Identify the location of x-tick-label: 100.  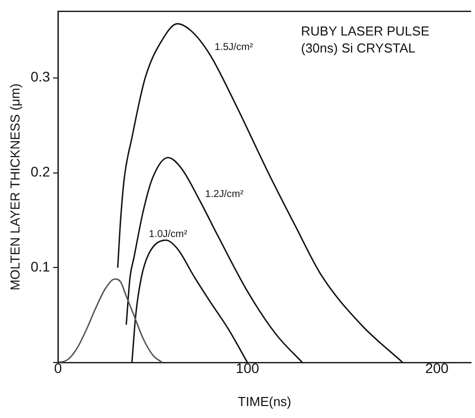
(248, 368).